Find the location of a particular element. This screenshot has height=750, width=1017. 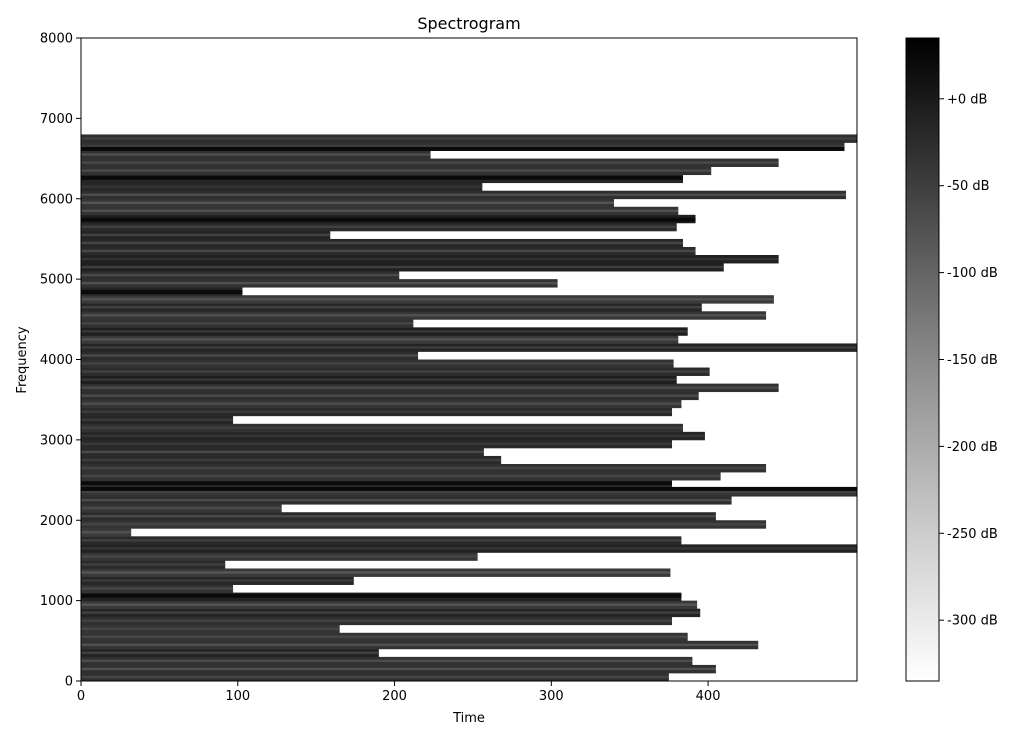

x-axis-ticks: 0 100 200 300 400 is located at coordinates (399, 692).